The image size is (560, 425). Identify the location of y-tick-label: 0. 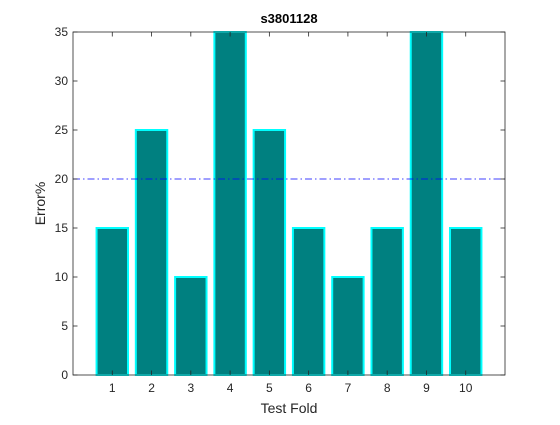
(64, 375).